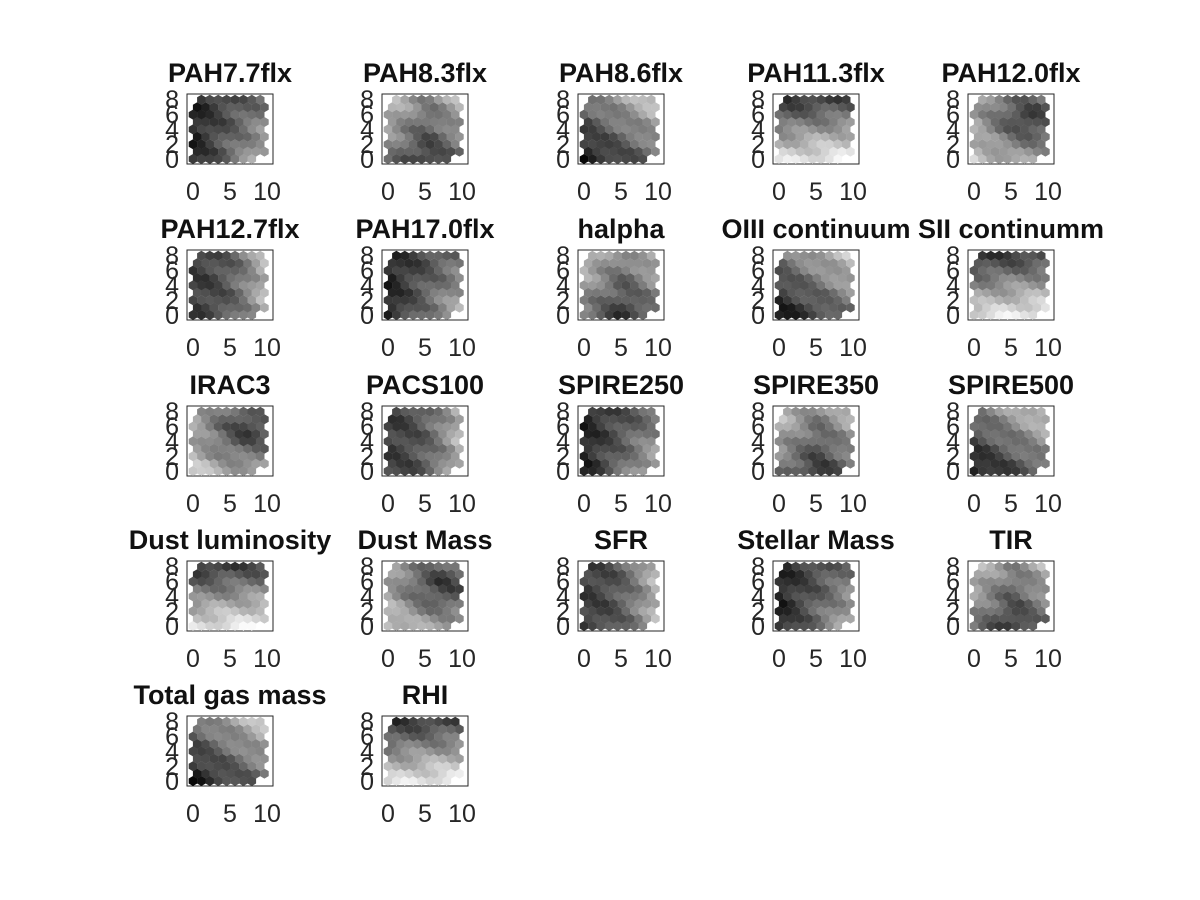 The image size is (1200, 900). What do you see at coordinates (758, 627) in the screenshot?
I see `y-tick-label: 0` at bounding box center [758, 627].